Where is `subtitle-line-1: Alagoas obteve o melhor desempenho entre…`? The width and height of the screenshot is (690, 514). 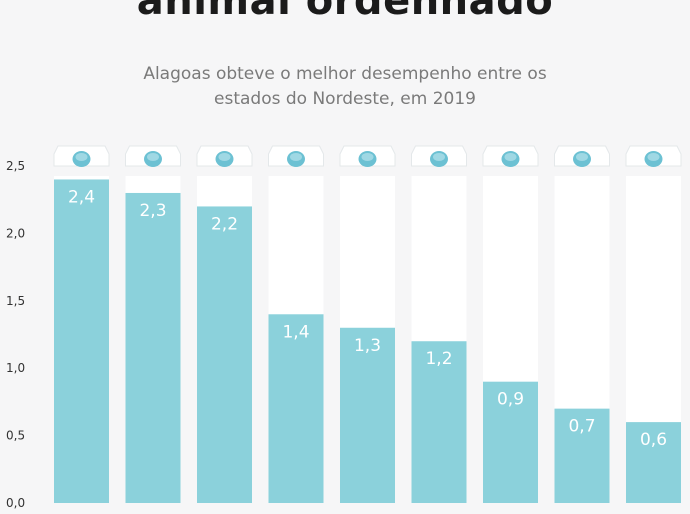 subtitle-line-1: Alagoas obteve o melhor desempenho entre… is located at coordinates (345, 74).